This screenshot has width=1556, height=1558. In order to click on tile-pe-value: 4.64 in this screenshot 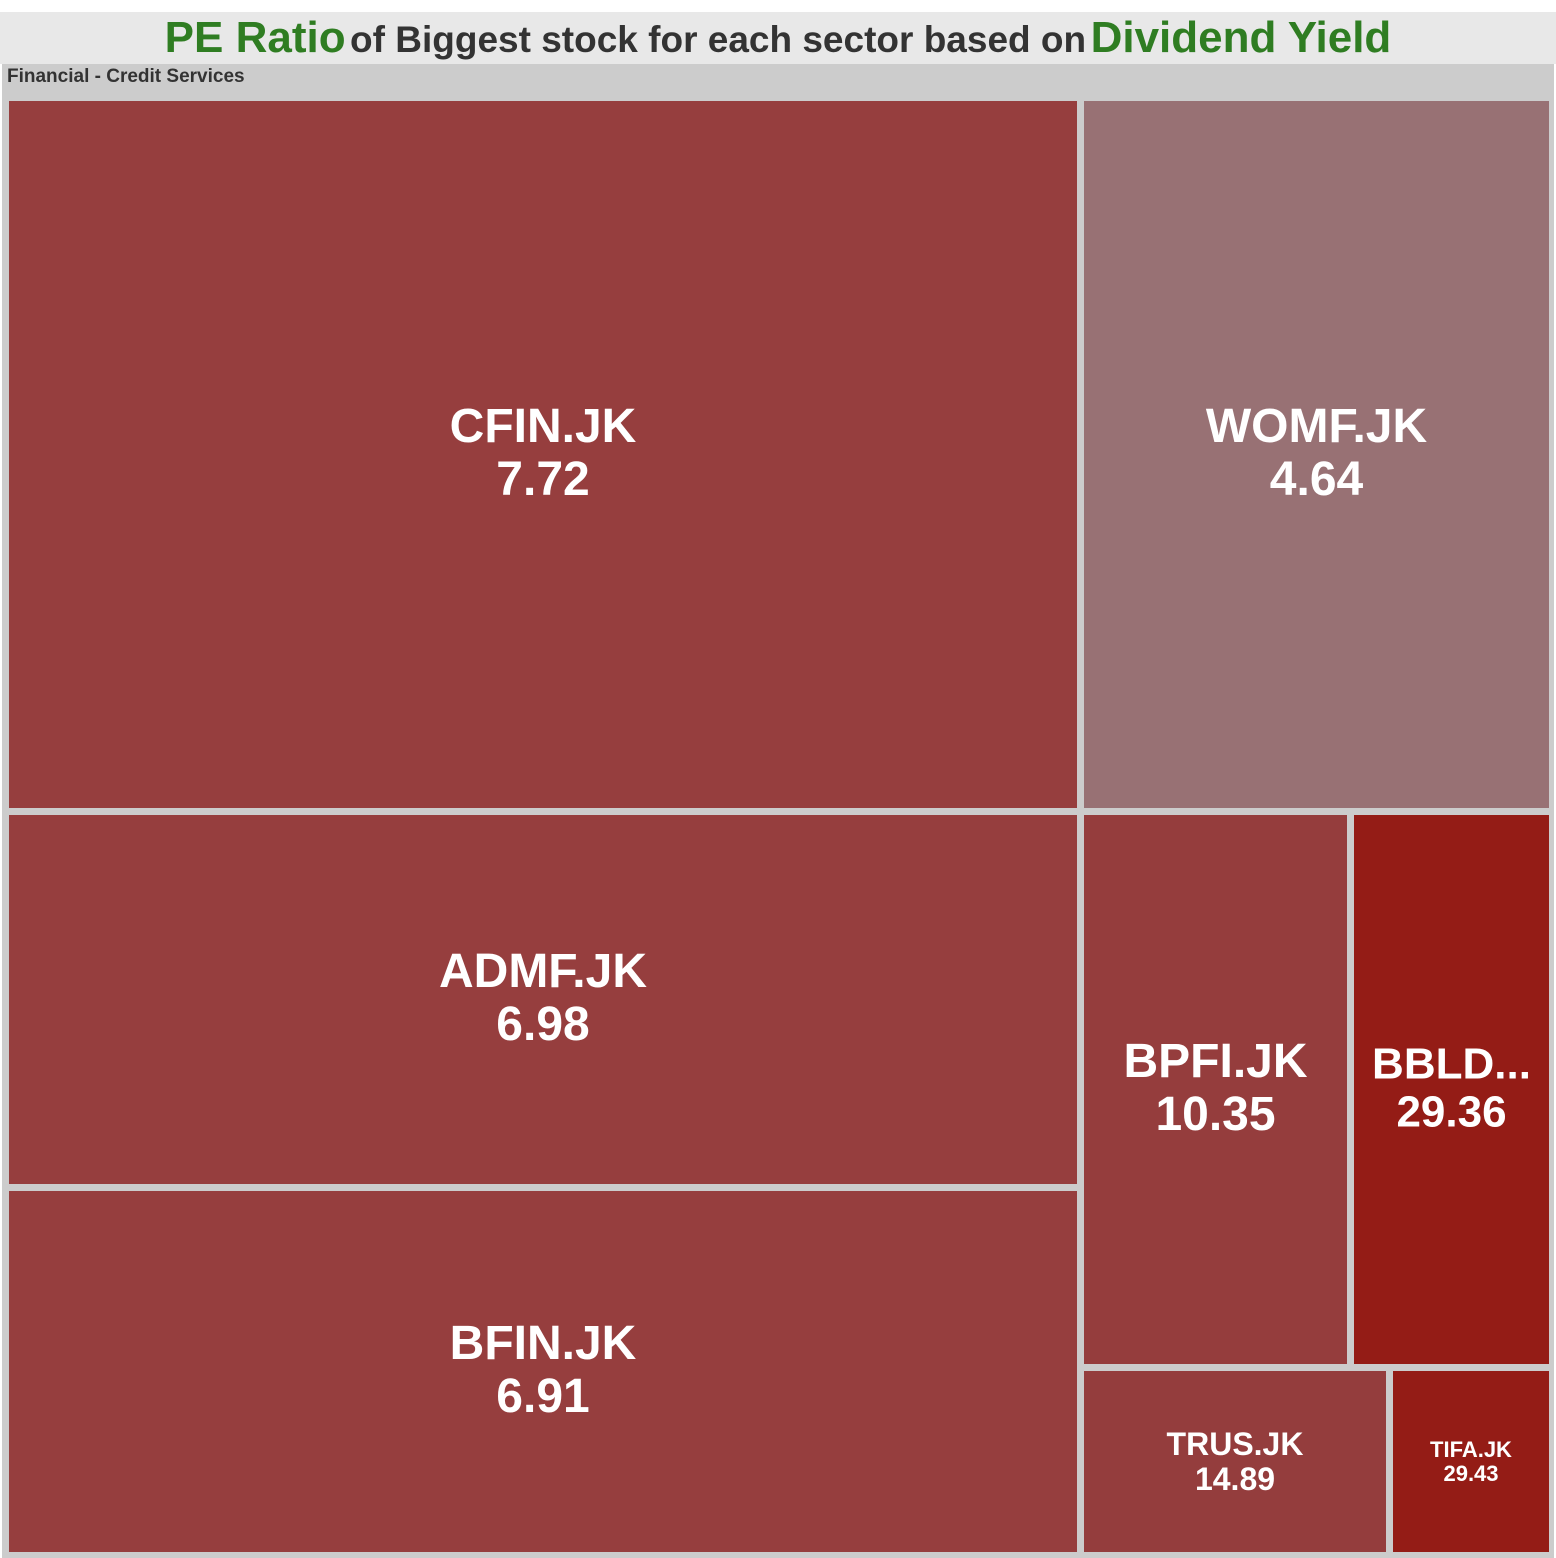, I will do `click(1316, 479)`.